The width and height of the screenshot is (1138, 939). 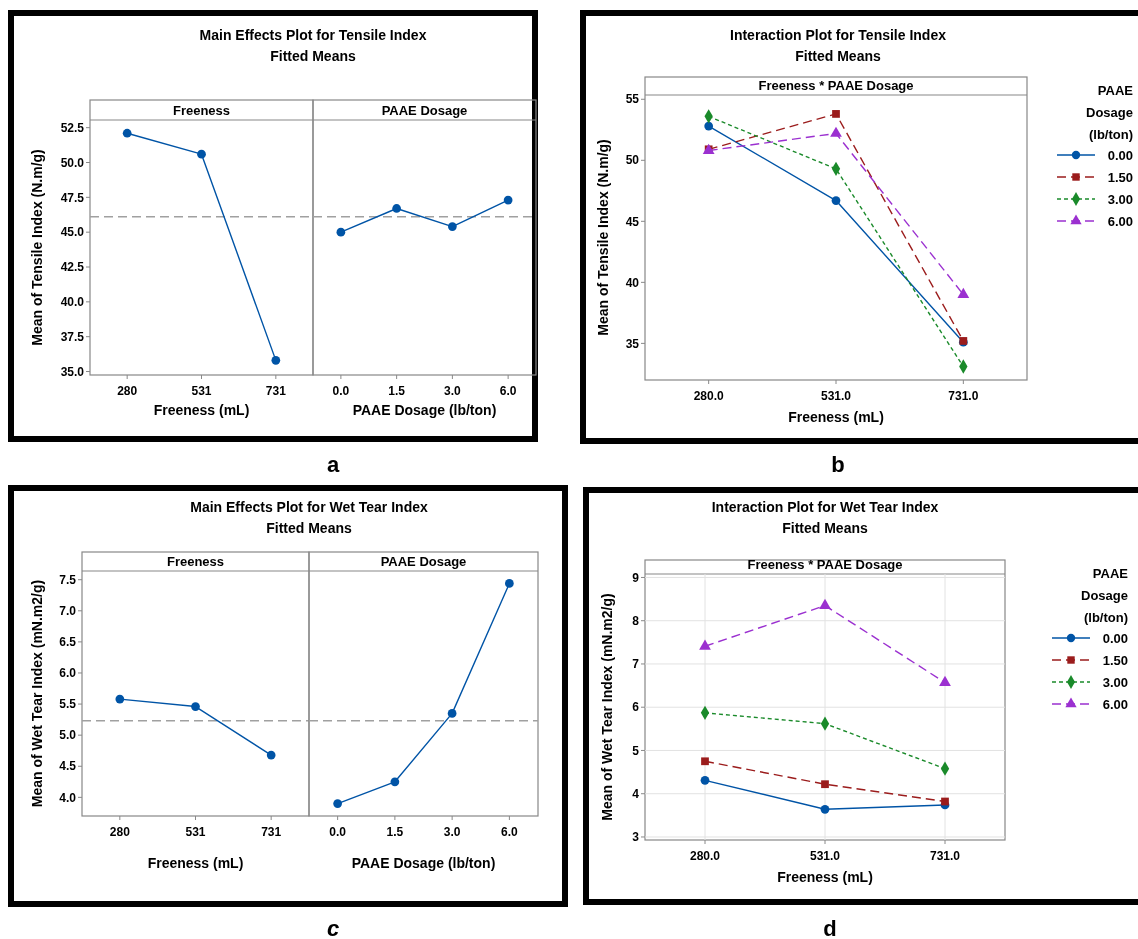 What do you see at coordinates (68, 673) in the screenshot?
I see `y-tick-label: 6.0` at bounding box center [68, 673].